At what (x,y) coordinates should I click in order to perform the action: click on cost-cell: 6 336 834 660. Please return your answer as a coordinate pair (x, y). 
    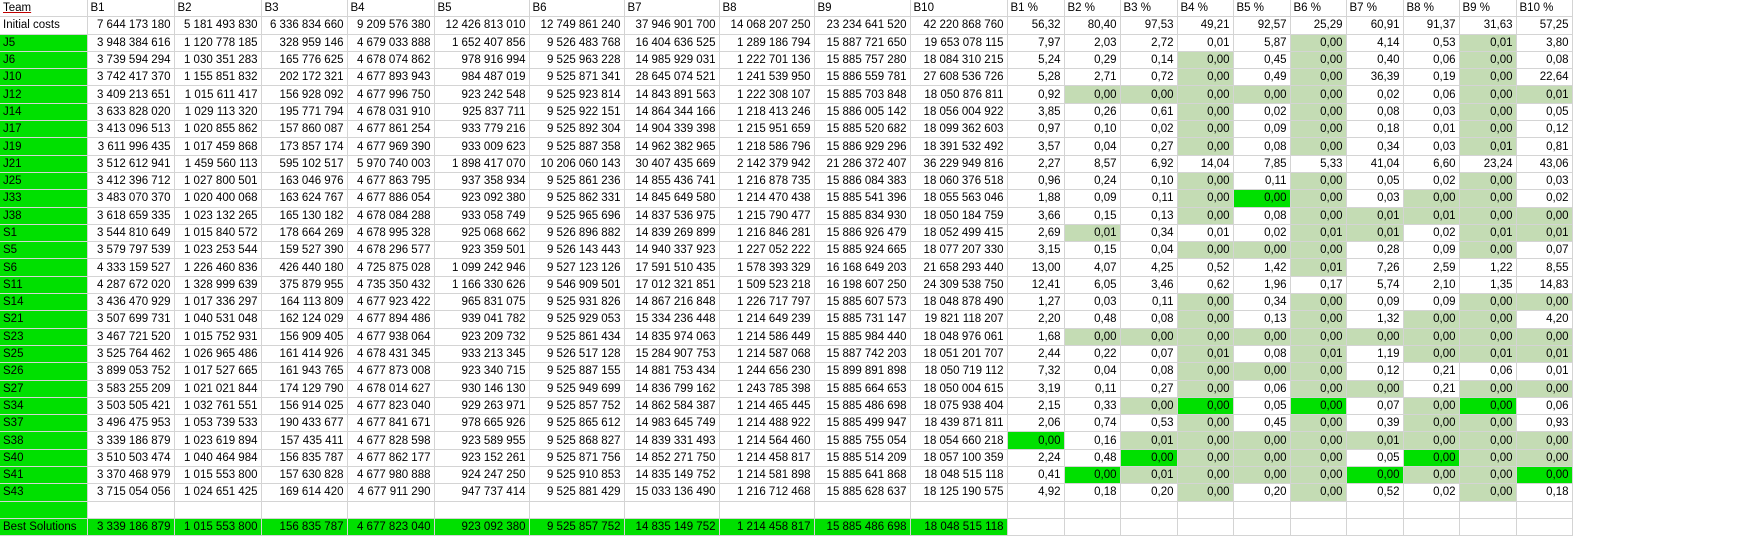
    Looking at the image, I should click on (304, 25).